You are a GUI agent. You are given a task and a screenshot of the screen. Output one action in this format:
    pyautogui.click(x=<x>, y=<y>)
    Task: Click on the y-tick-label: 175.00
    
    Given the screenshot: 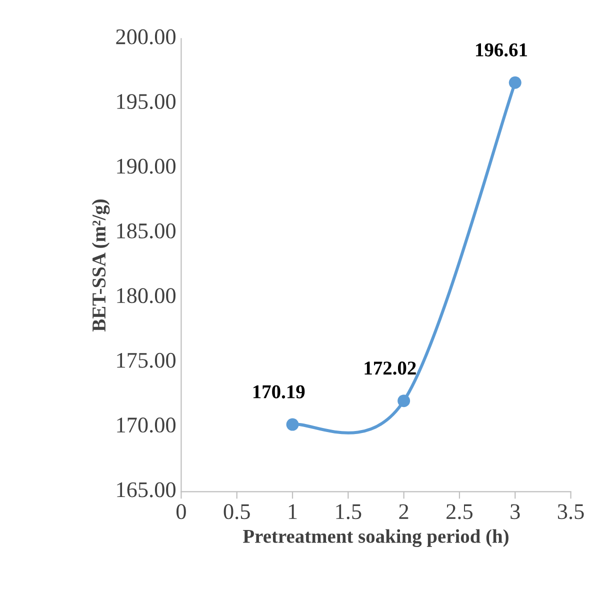 What is the action you would take?
    pyautogui.click(x=146, y=360)
    